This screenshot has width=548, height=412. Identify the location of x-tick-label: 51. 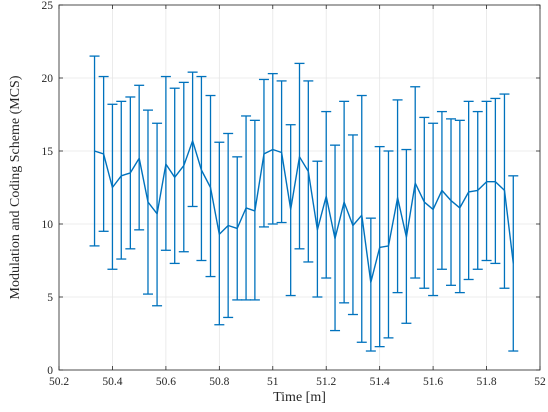
(273, 382).